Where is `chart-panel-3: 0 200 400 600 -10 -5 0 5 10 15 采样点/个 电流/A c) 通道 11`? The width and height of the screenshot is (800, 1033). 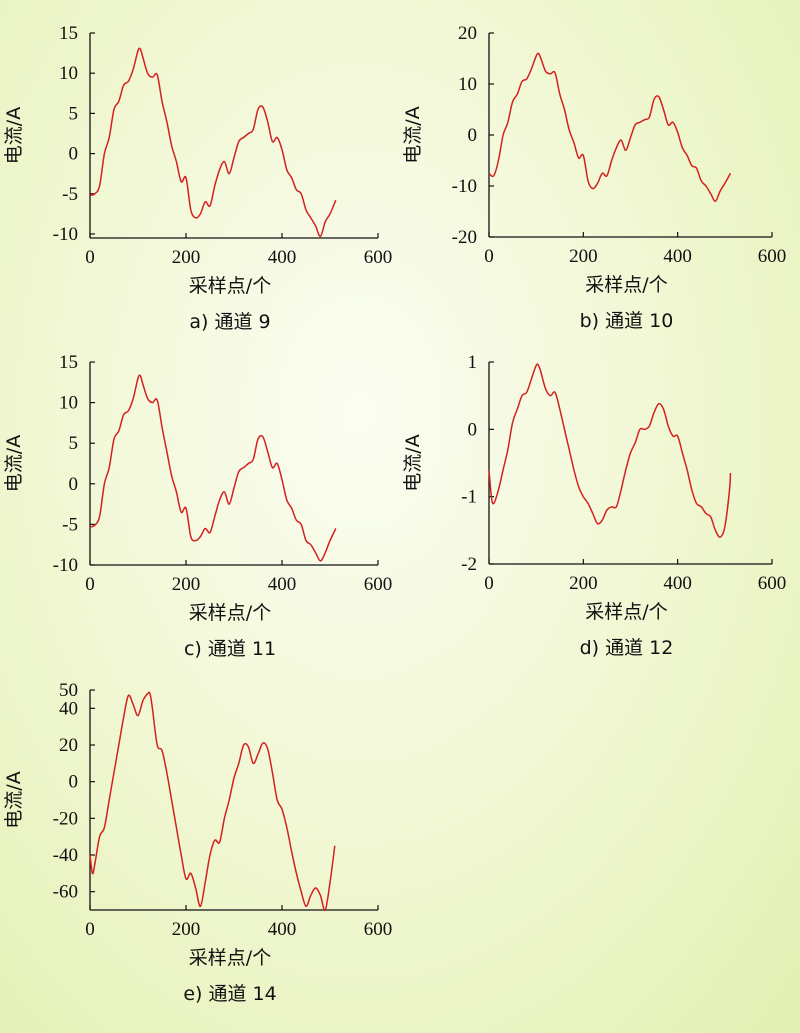 chart-panel-3: 0 200 400 600 -10 -5 0 5 10 15 采样点/个 电流/A c) 通道 11 is located at coordinates (197, 506).